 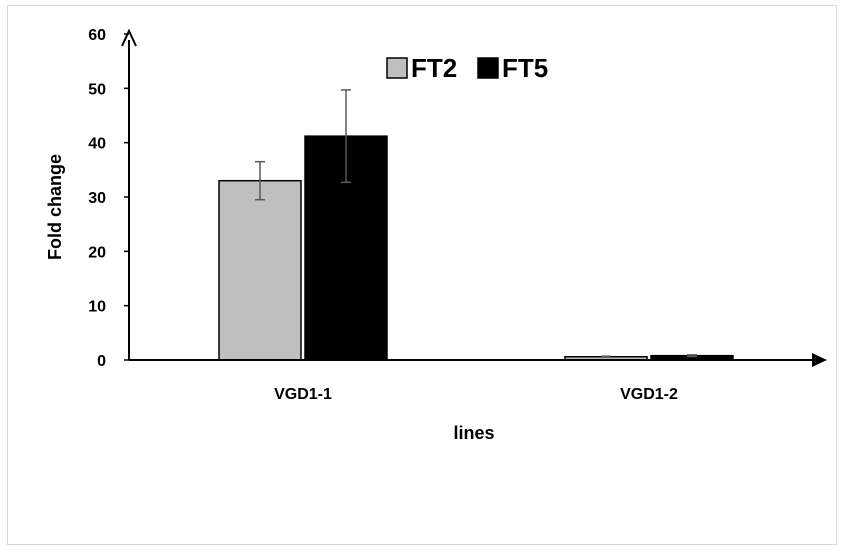 What do you see at coordinates (525, 68) in the screenshot?
I see `legend-label-ft5: FT5` at bounding box center [525, 68].